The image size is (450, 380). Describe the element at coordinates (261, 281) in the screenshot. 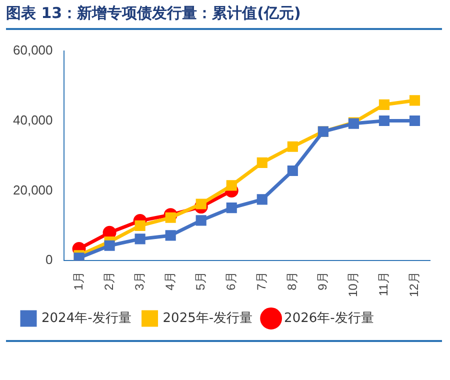

I see `x-tick-label: 7月` at that location.